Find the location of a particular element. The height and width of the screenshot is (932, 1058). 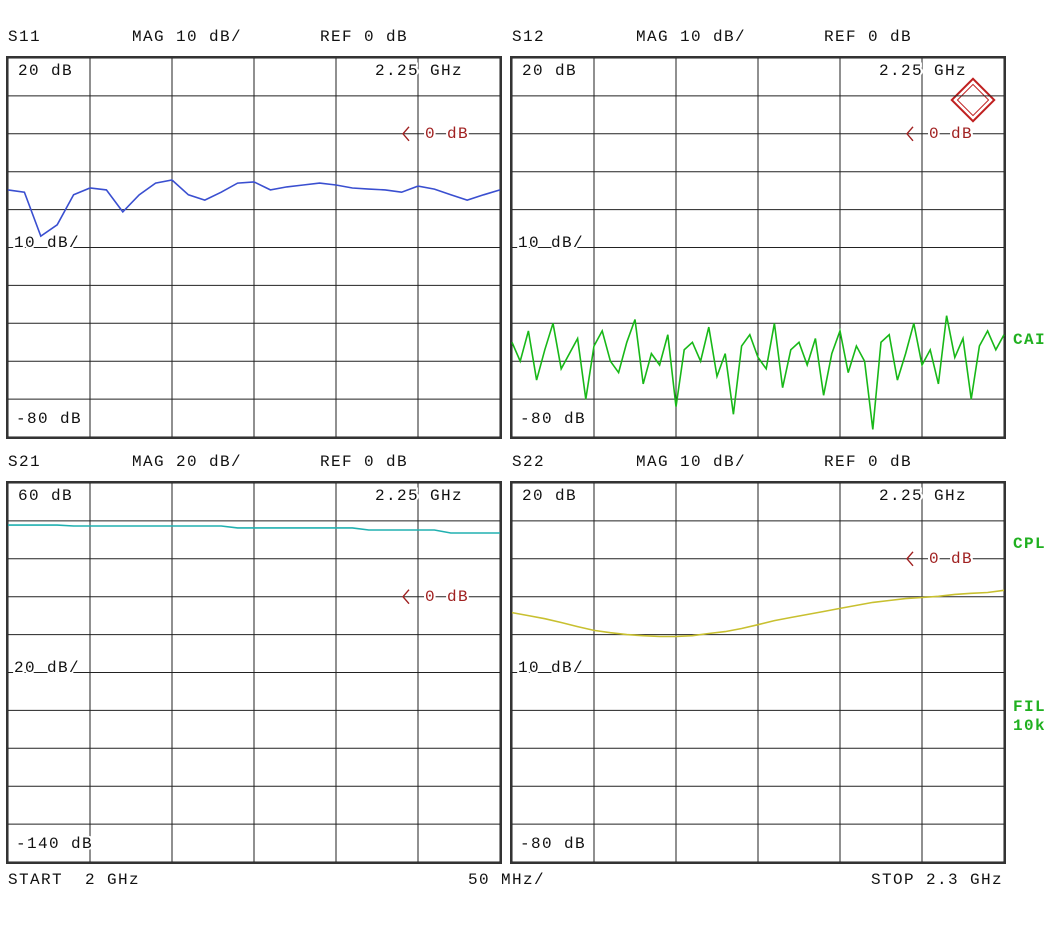

side-label: 10k is located at coordinates (1029, 726).